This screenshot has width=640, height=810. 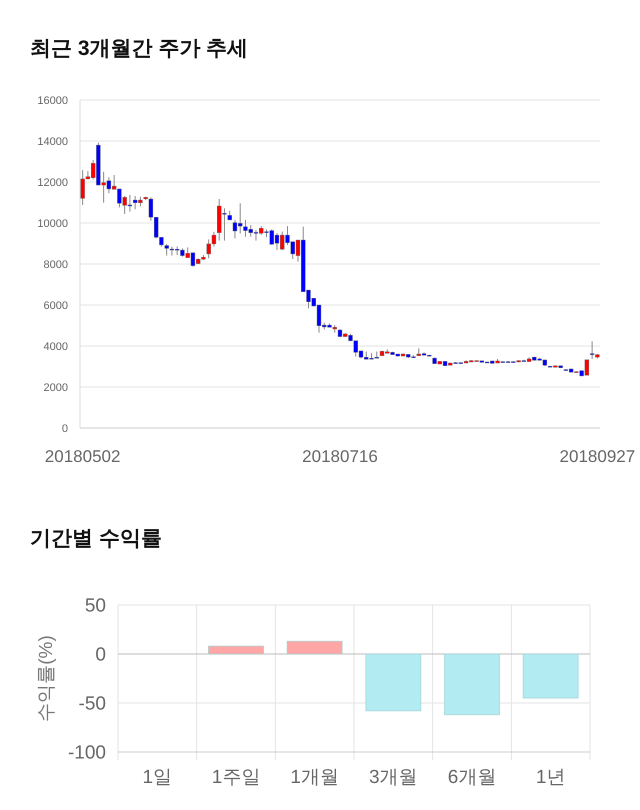 What do you see at coordinates (52, 182) in the screenshot?
I see `y-tick-label: 12000` at bounding box center [52, 182].